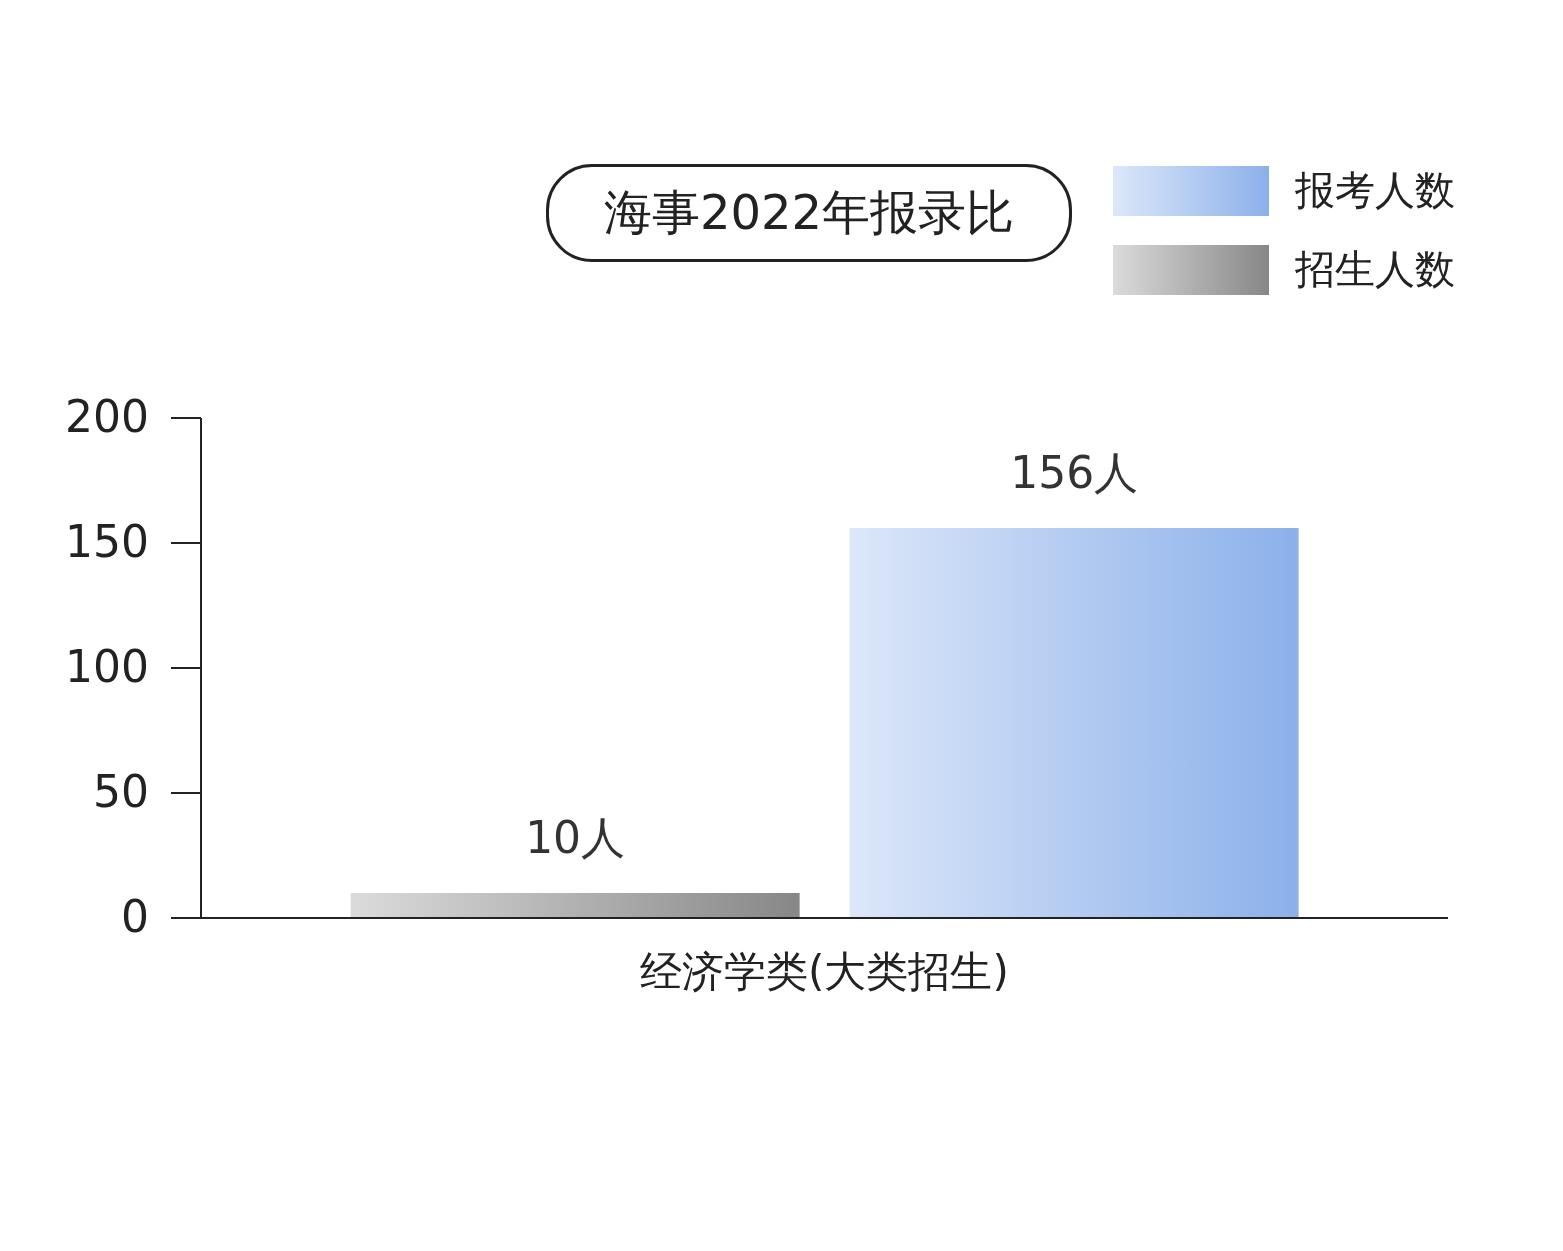 The height and width of the screenshot is (1251, 1563). I want to click on y-tick-label: 200, so click(107, 416).